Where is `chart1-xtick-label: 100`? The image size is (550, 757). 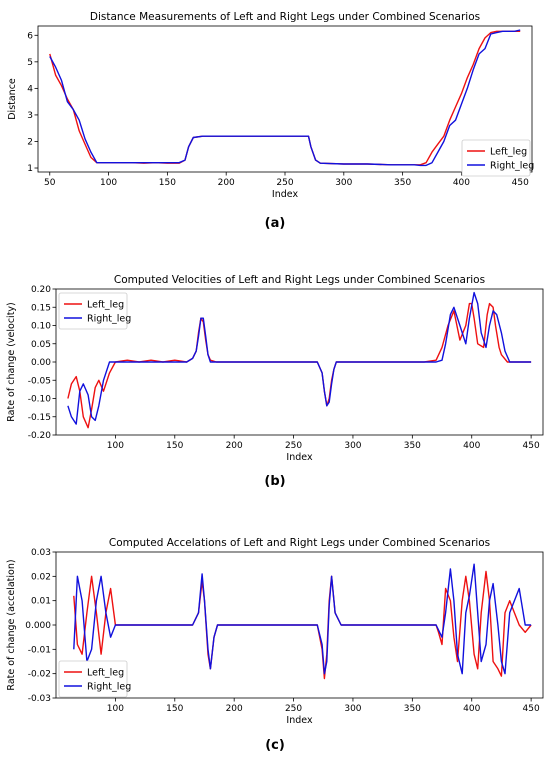
chart1-xtick-label: 100 is located at coordinates (108, 183).